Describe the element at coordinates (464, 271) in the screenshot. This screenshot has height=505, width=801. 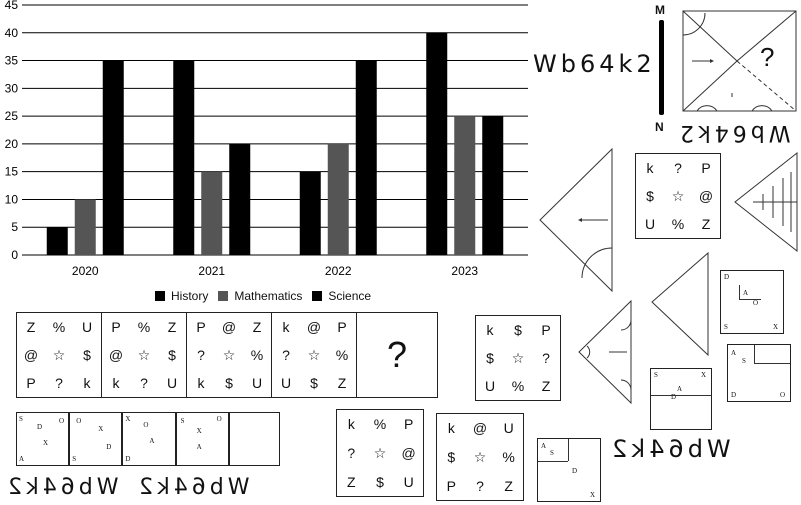
I see `x-tick-label: 2023` at that location.